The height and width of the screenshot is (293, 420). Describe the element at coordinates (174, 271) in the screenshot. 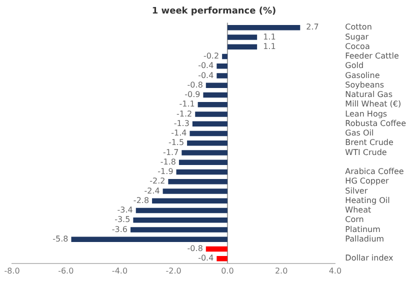

I see `x-tick-label: -2.0` at that location.